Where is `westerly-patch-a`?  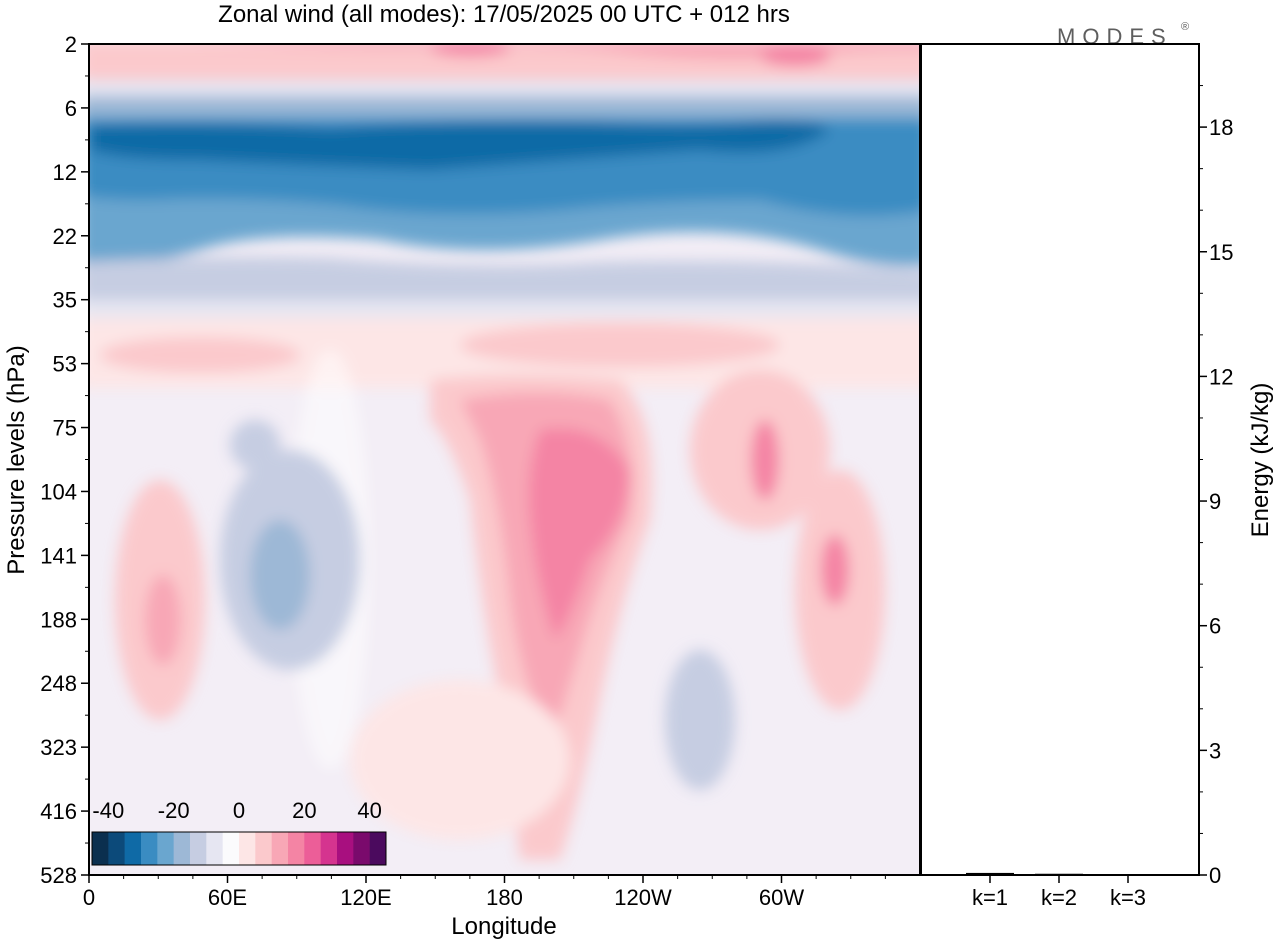
westerly-patch-a is located at coordinates (200, 355).